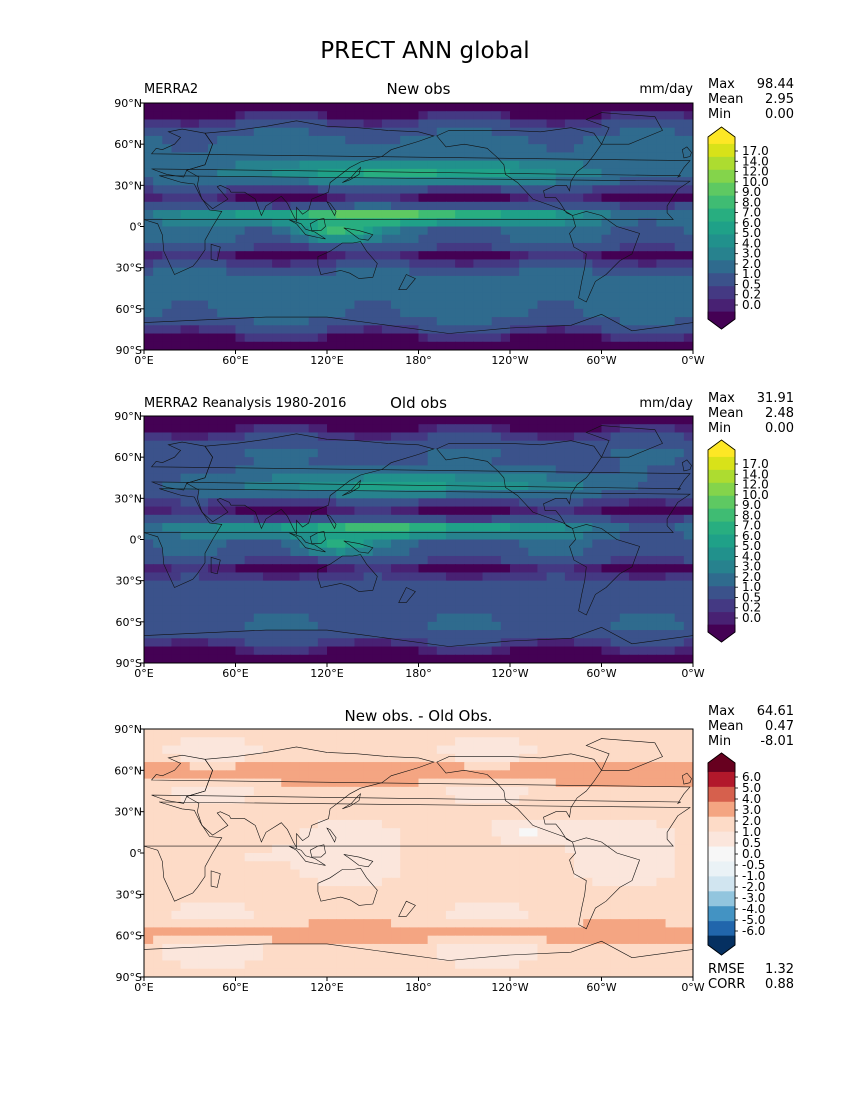 This screenshot has height=1100, width=850. I want to click on panel-1-stat-mean: Mean 2.95, so click(751, 99).